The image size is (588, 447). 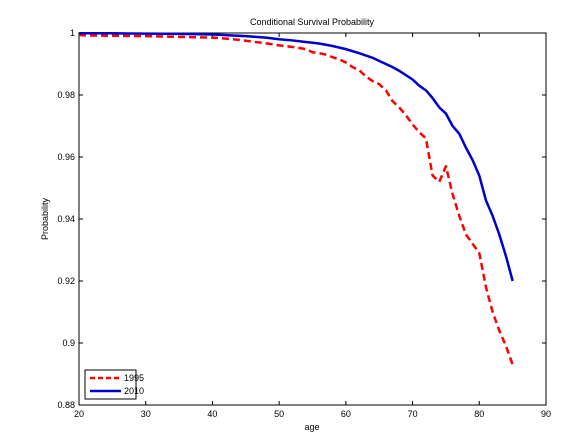 I want to click on x-tick-label: 50, so click(x=279, y=414).